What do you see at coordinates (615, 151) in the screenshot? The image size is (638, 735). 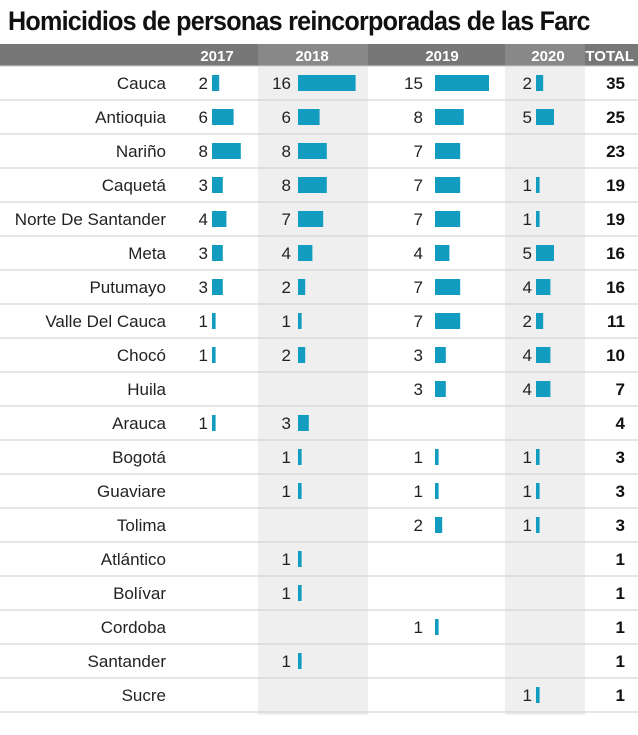 I see `total-value: 23` at bounding box center [615, 151].